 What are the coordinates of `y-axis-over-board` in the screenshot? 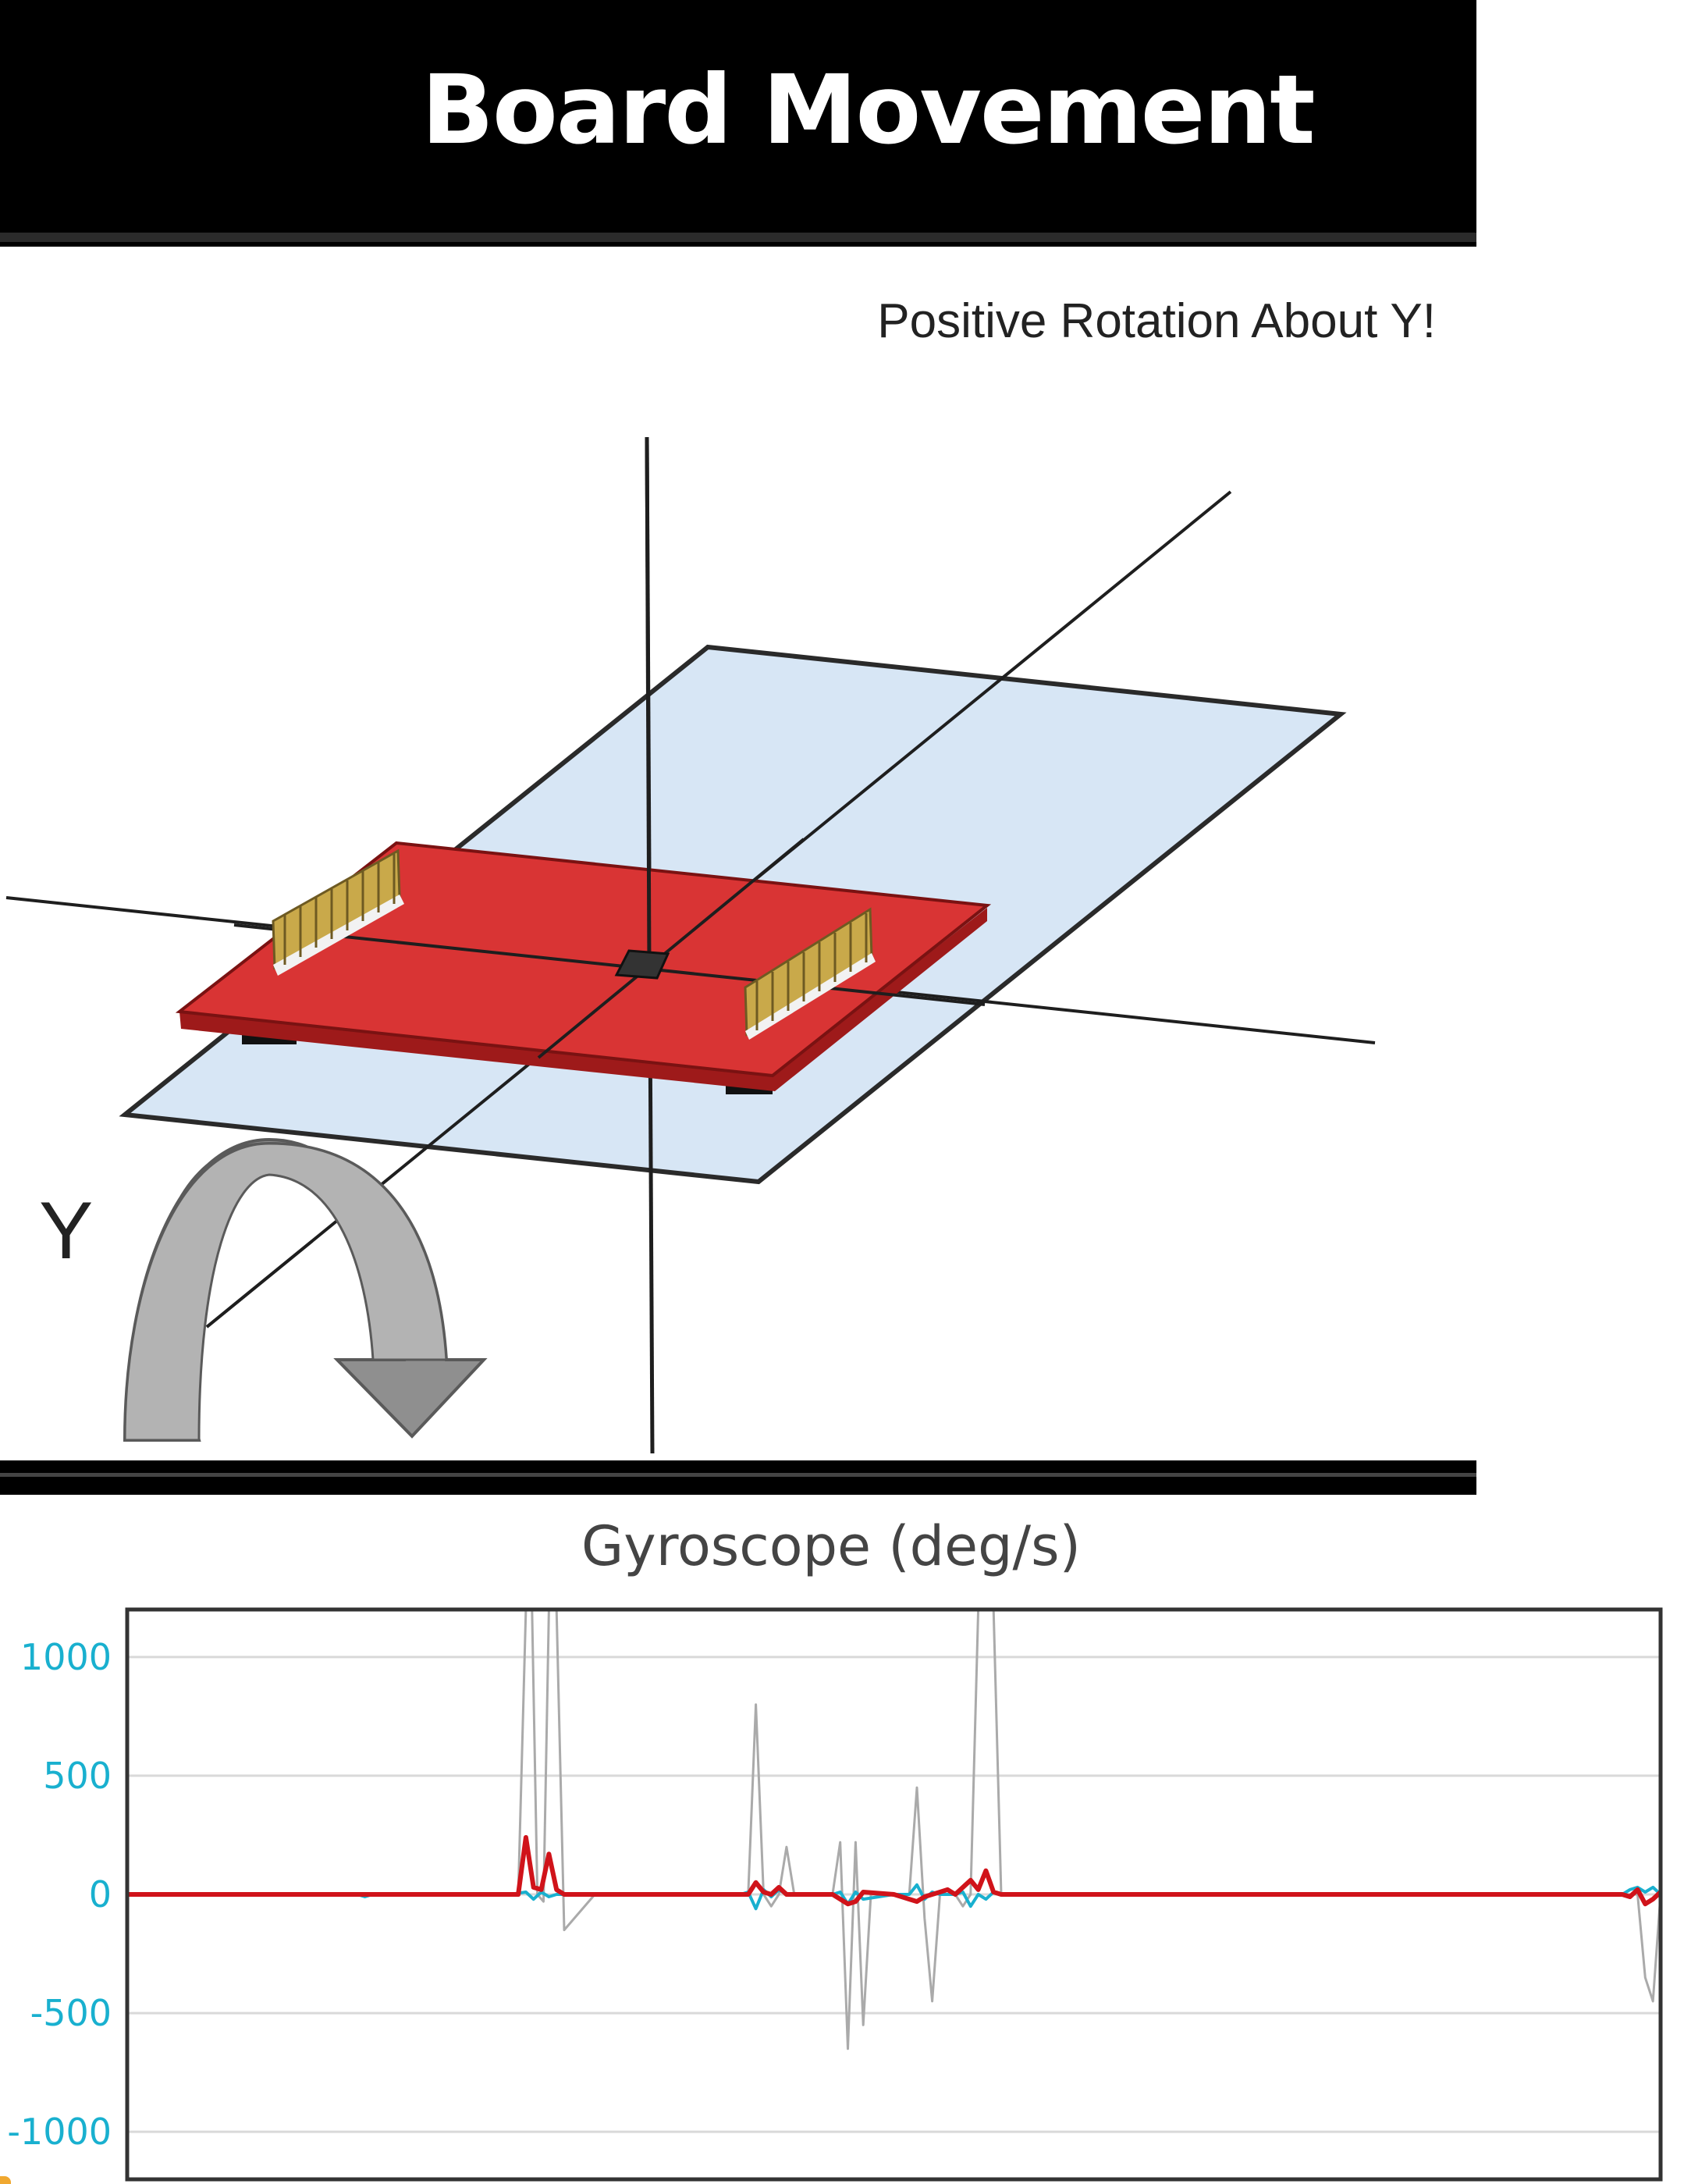 It's located at (671, 948).